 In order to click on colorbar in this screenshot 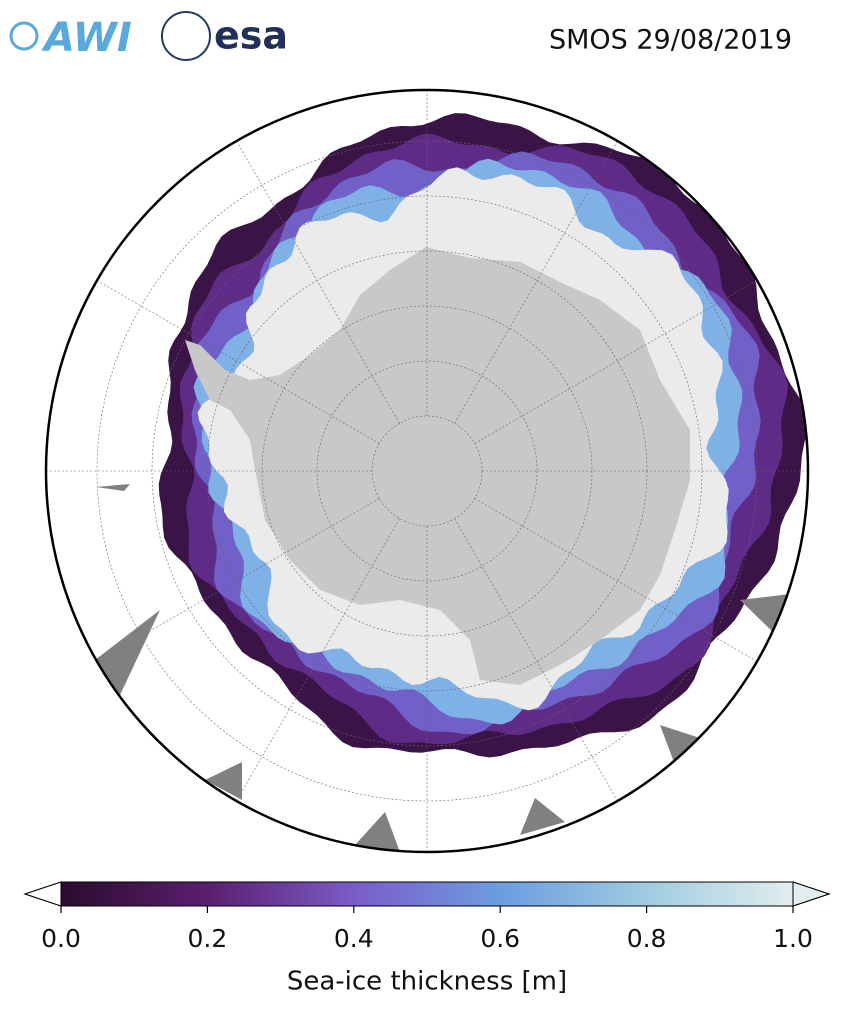, I will do `click(427, 897)`.